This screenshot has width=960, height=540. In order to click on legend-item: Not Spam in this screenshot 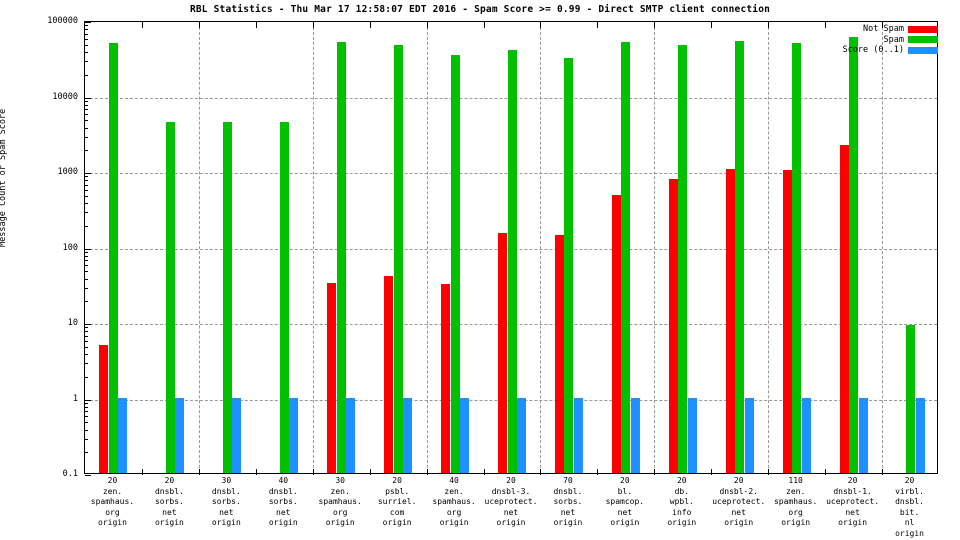, I will do `click(890, 29)`.